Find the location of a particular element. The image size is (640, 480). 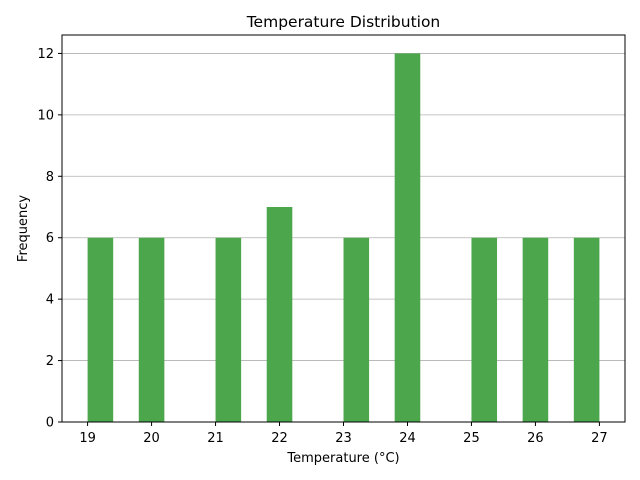

chart-title: Temperature Distribution is located at coordinates (343, 22).